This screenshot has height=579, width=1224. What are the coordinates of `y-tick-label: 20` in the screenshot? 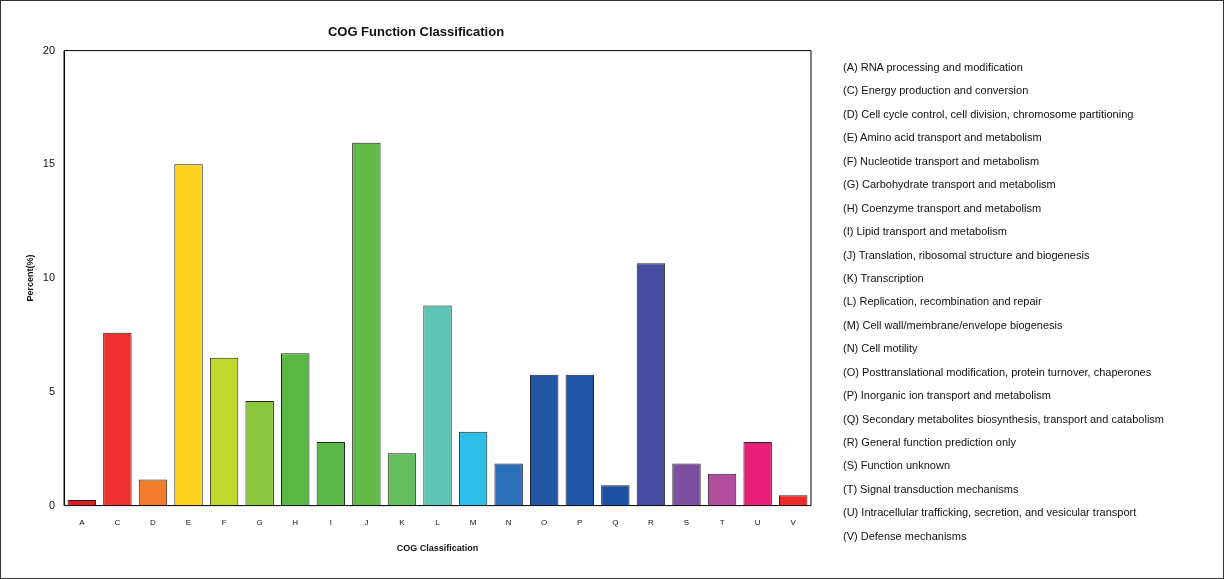 It's located at (49, 49).